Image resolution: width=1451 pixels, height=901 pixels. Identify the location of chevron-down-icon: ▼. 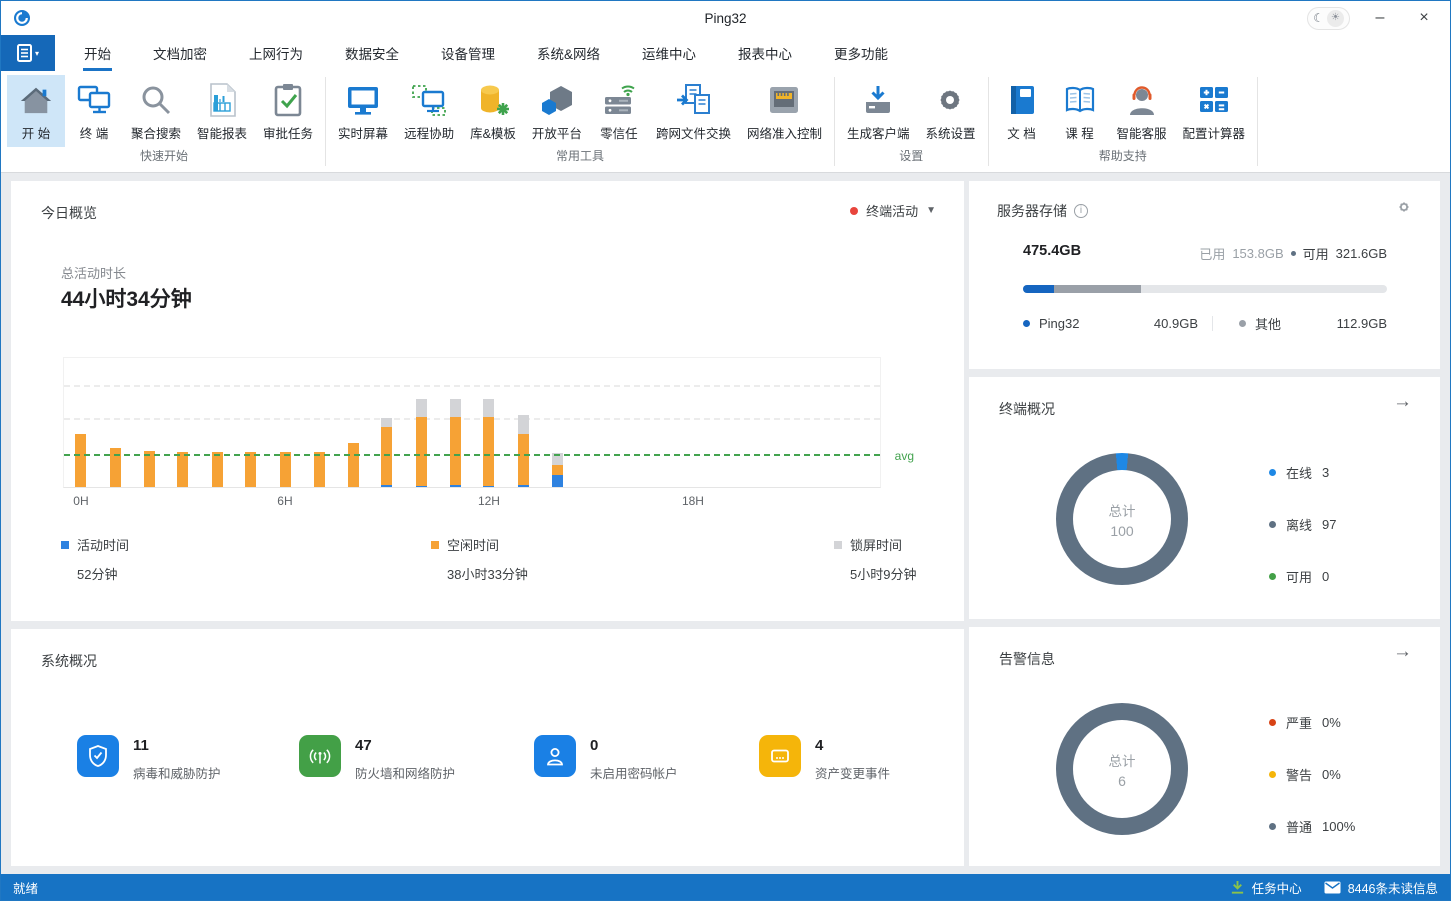
(931, 210).